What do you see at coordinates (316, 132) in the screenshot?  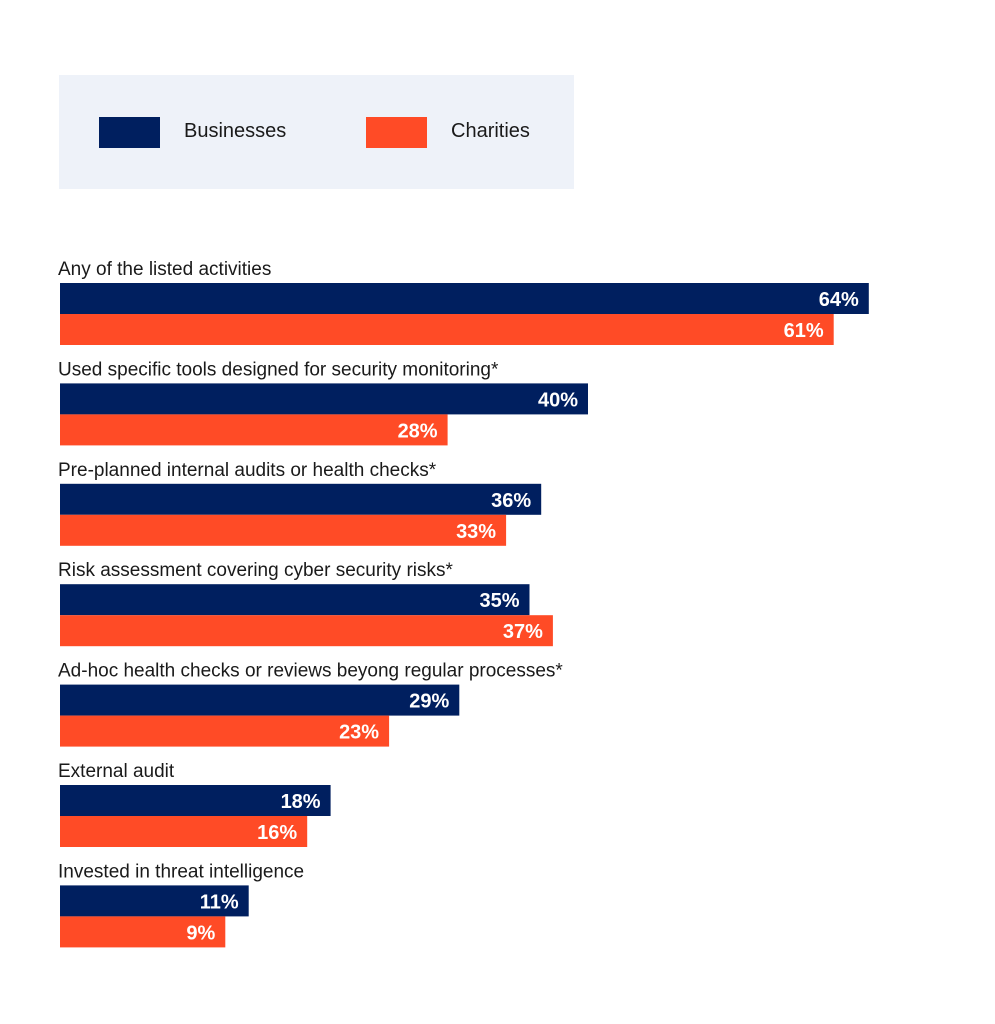 I see `legend: Businesses Charities` at bounding box center [316, 132].